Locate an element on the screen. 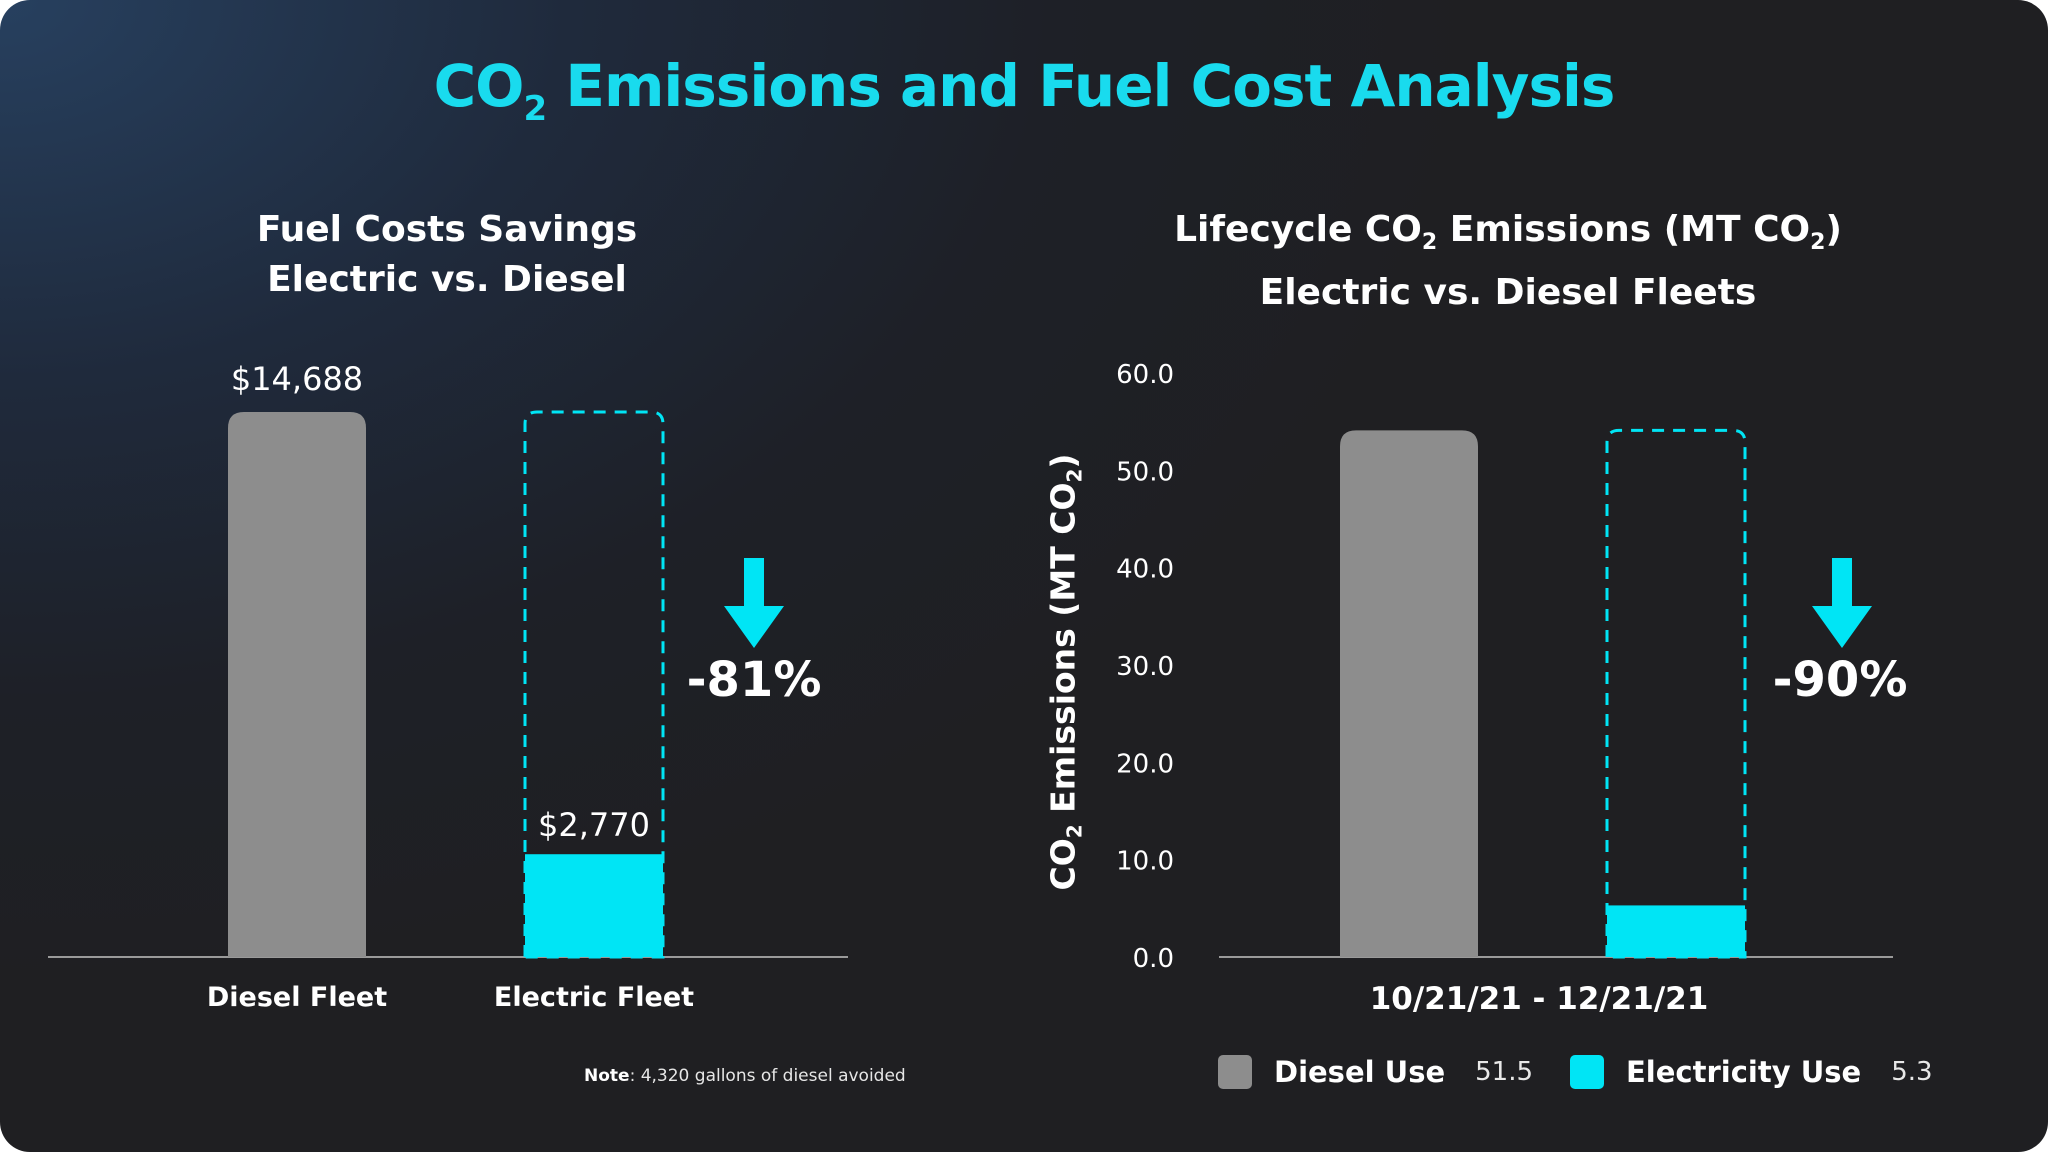 This screenshot has width=2048, height=1152. fuel-cost-reduction-percent: -81% is located at coordinates (754, 680).